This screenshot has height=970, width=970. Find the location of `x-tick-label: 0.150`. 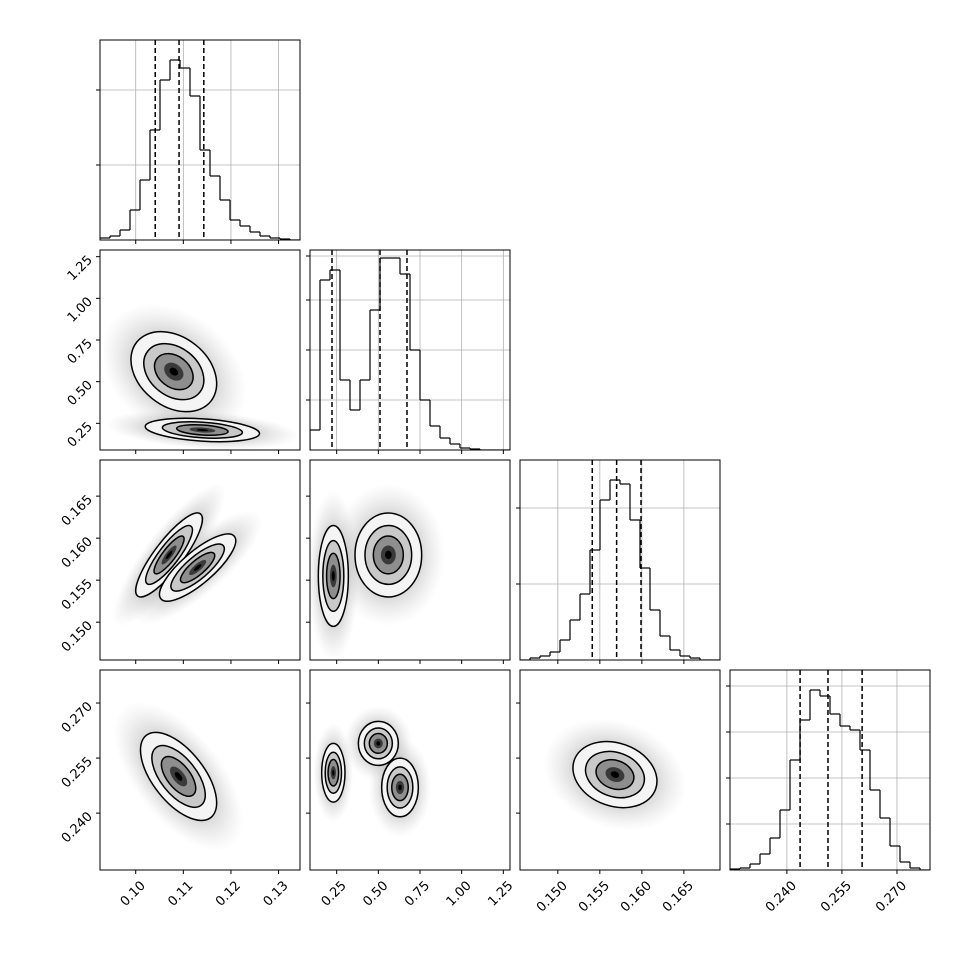

x-tick-label: 0.150 is located at coordinates (552, 896).